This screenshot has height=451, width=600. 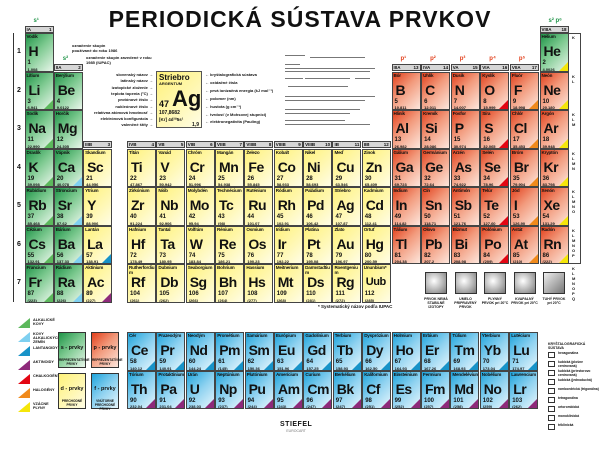 I want to click on element-cell-Uub: Ununbium* Uub 112 (285), so click(x=376, y=283).